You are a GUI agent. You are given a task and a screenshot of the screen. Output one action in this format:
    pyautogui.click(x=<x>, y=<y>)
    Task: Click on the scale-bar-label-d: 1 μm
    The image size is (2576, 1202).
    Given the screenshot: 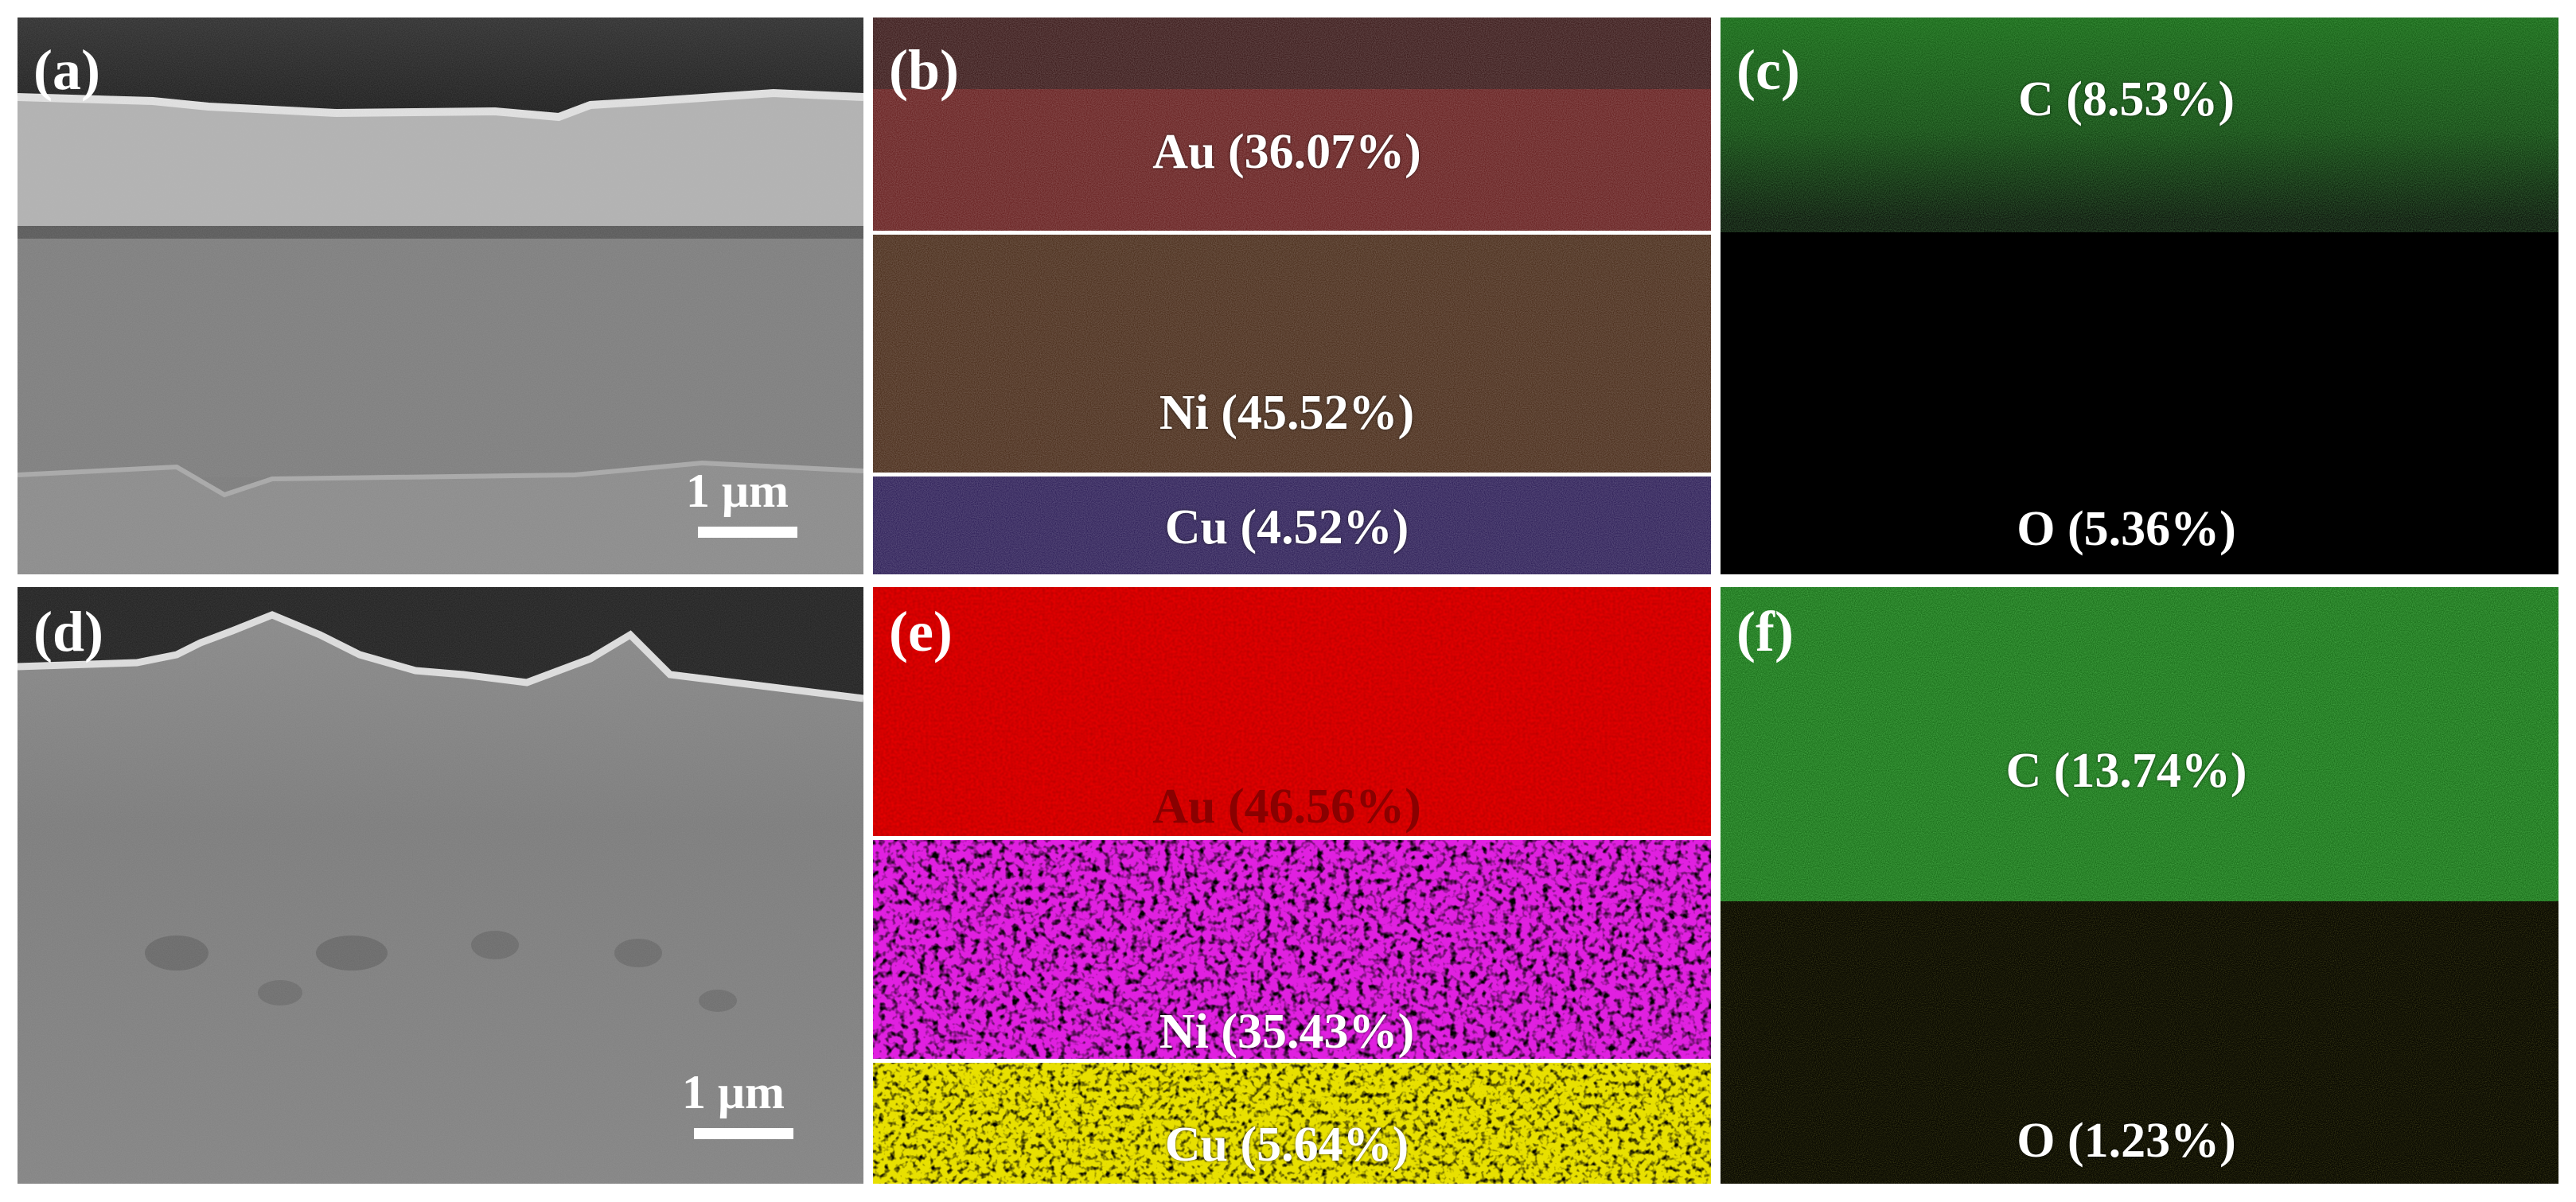 What is the action you would take?
    pyautogui.click(x=733, y=1092)
    